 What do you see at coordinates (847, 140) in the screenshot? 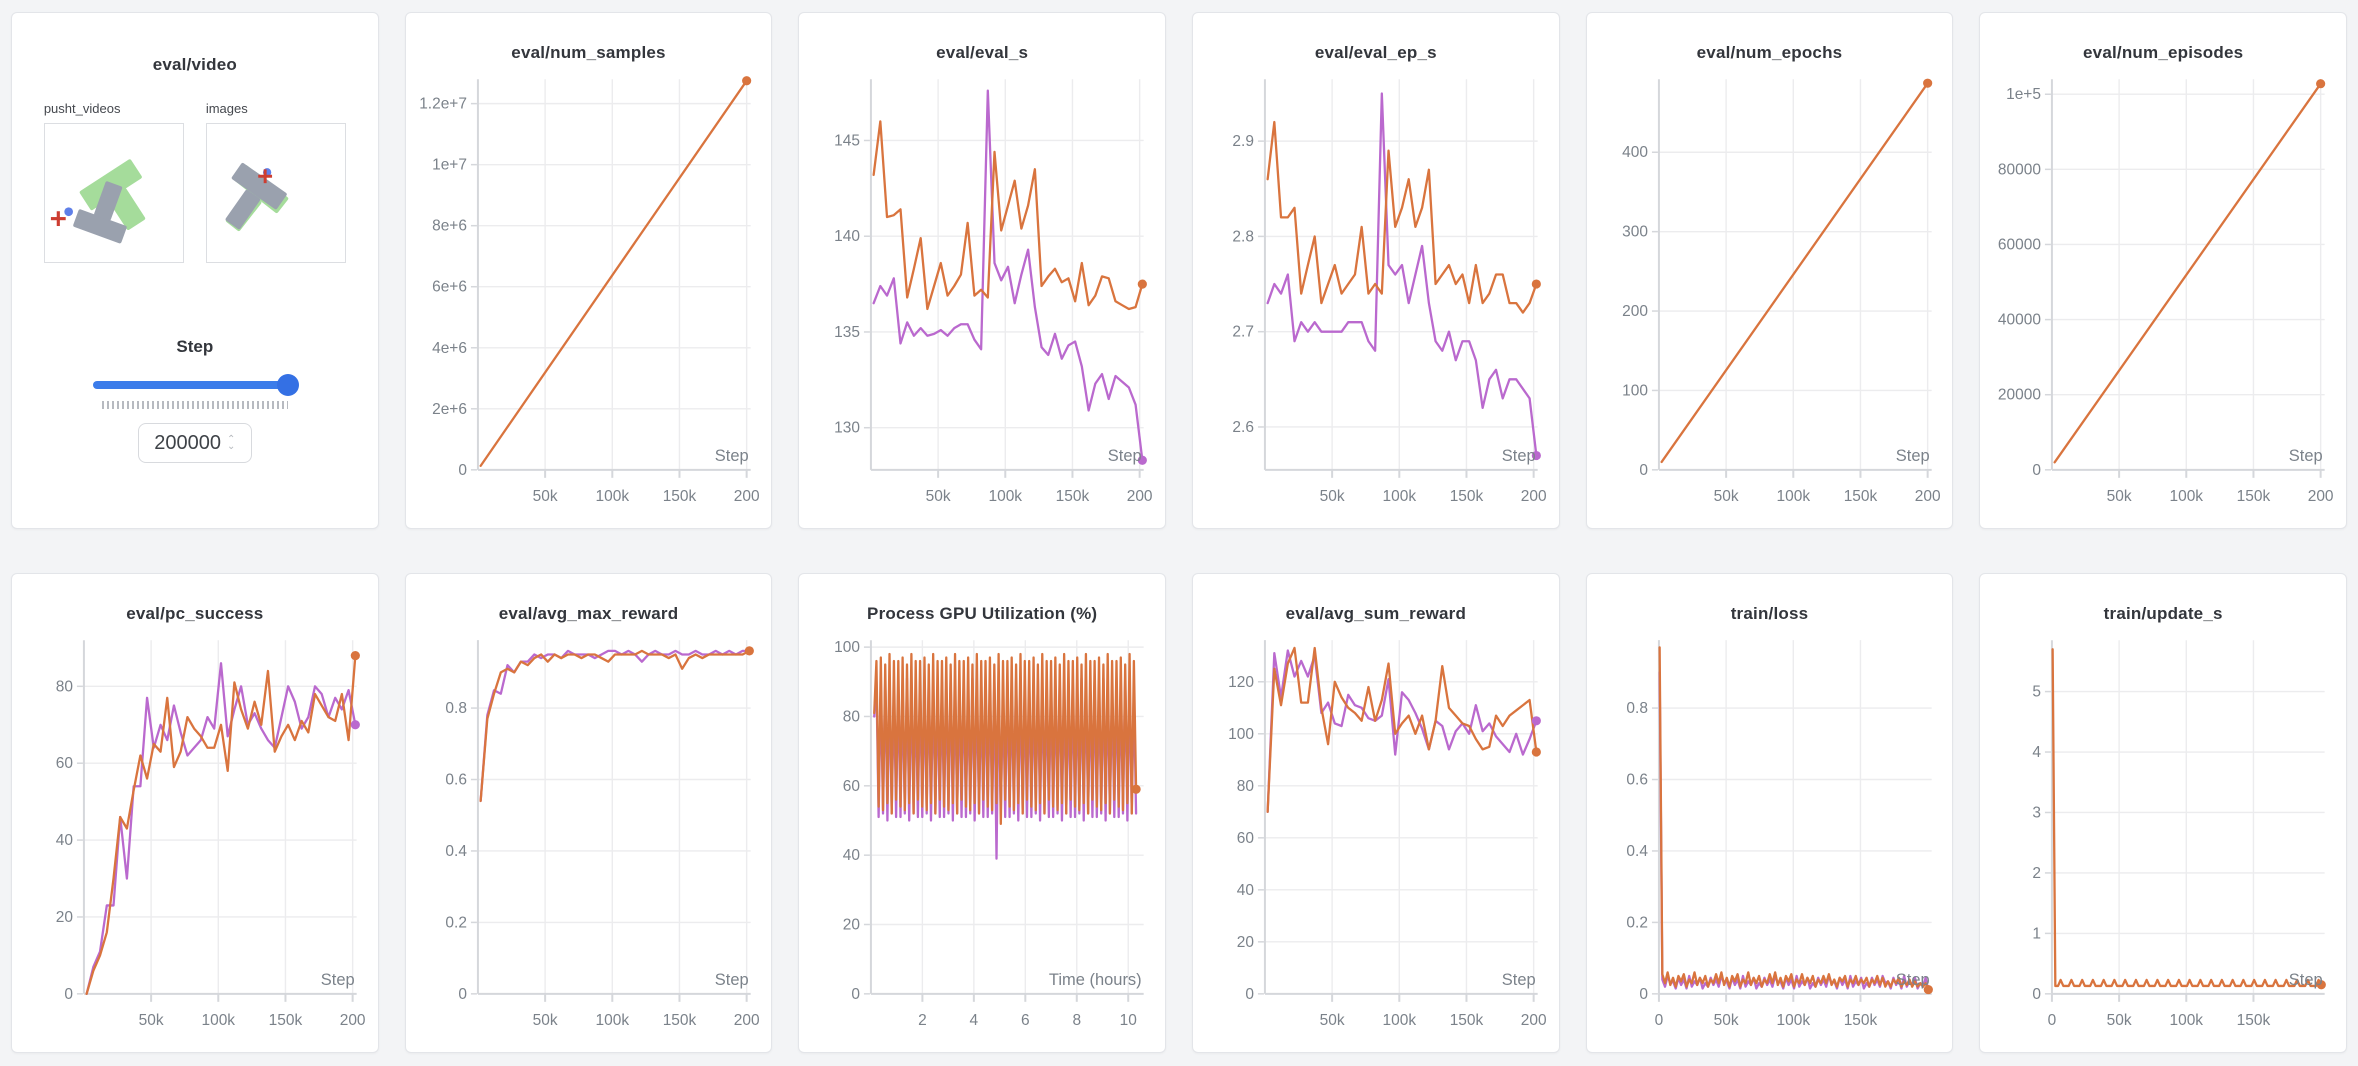
I see `svg-text: 145` at bounding box center [847, 140].